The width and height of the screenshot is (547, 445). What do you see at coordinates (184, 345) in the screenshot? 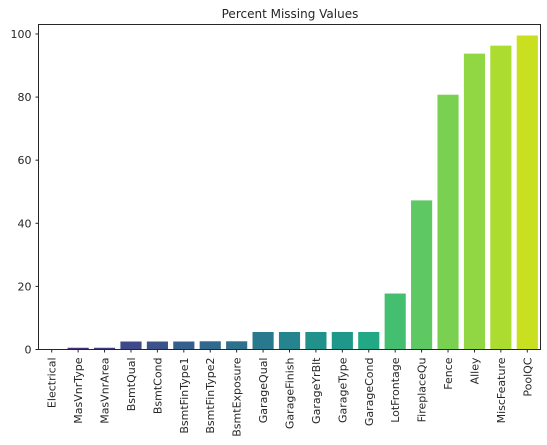
I see `bar-BsmtFinType1` at bounding box center [184, 345].